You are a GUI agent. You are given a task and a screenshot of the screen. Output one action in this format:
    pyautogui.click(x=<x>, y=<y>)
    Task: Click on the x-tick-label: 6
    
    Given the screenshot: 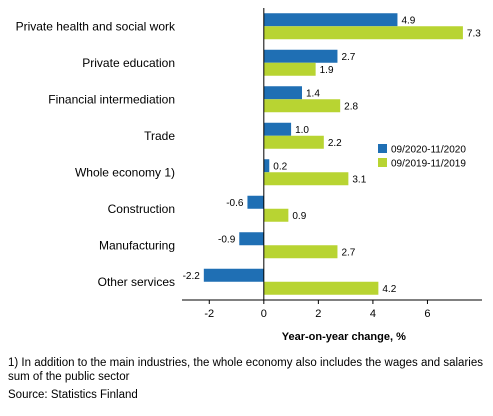 What is the action you would take?
    pyautogui.click(x=427, y=314)
    